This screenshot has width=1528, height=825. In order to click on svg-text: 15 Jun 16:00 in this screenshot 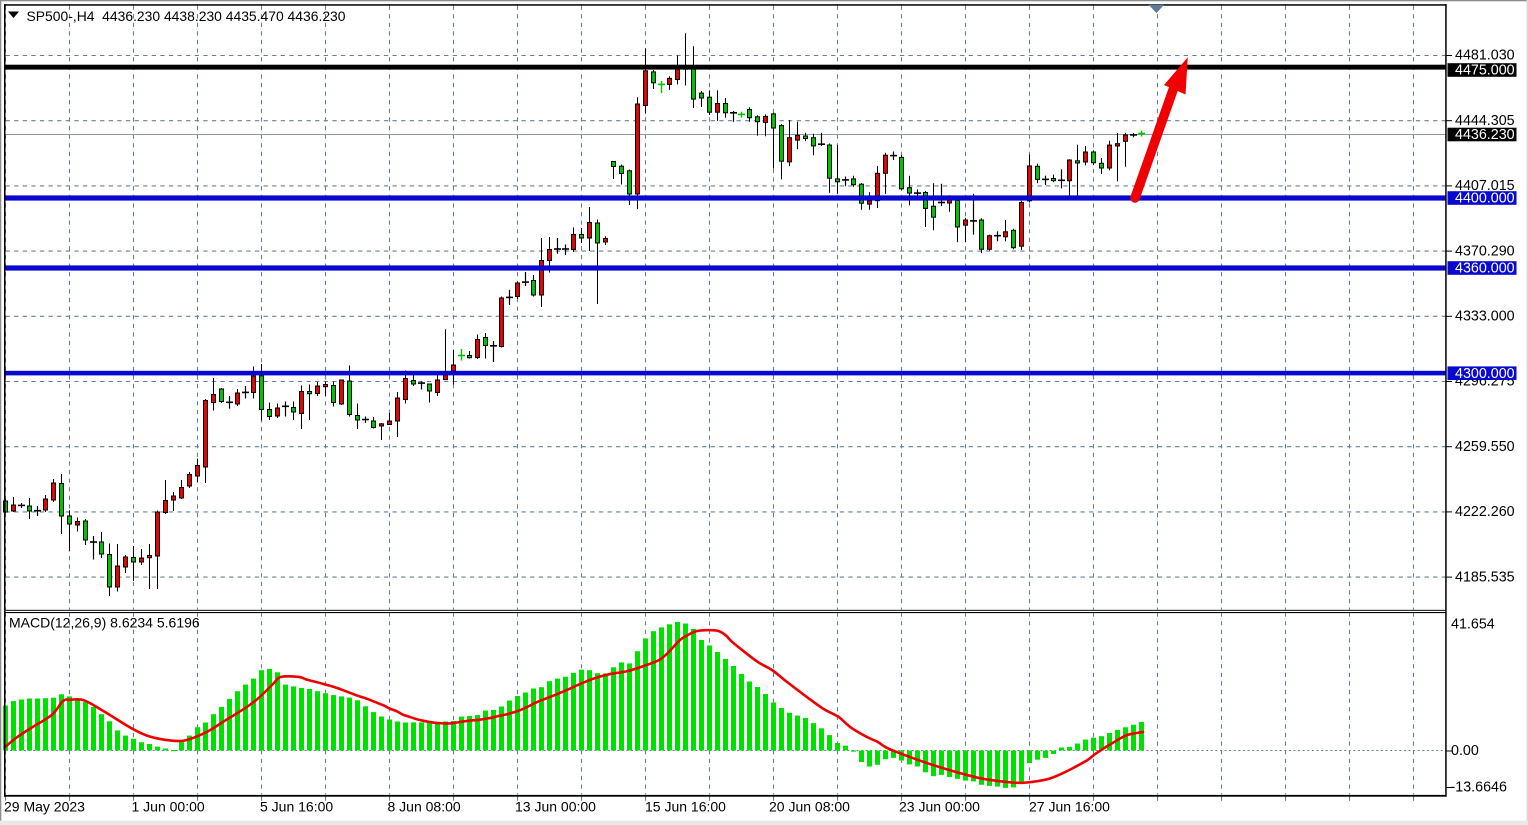, I will do `click(685, 807)`.